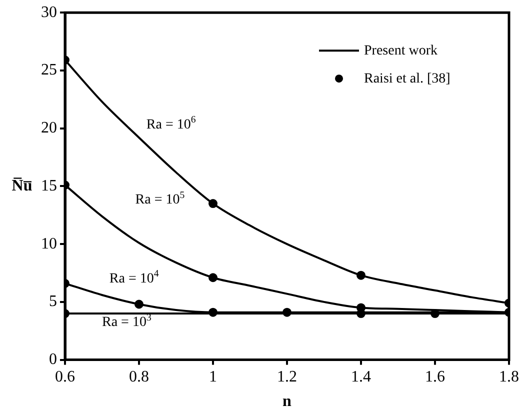  What do you see at coordinates (49, 128) in the screenshot?
I see `y-tick-label: 20` at bounding box center [49, 128].